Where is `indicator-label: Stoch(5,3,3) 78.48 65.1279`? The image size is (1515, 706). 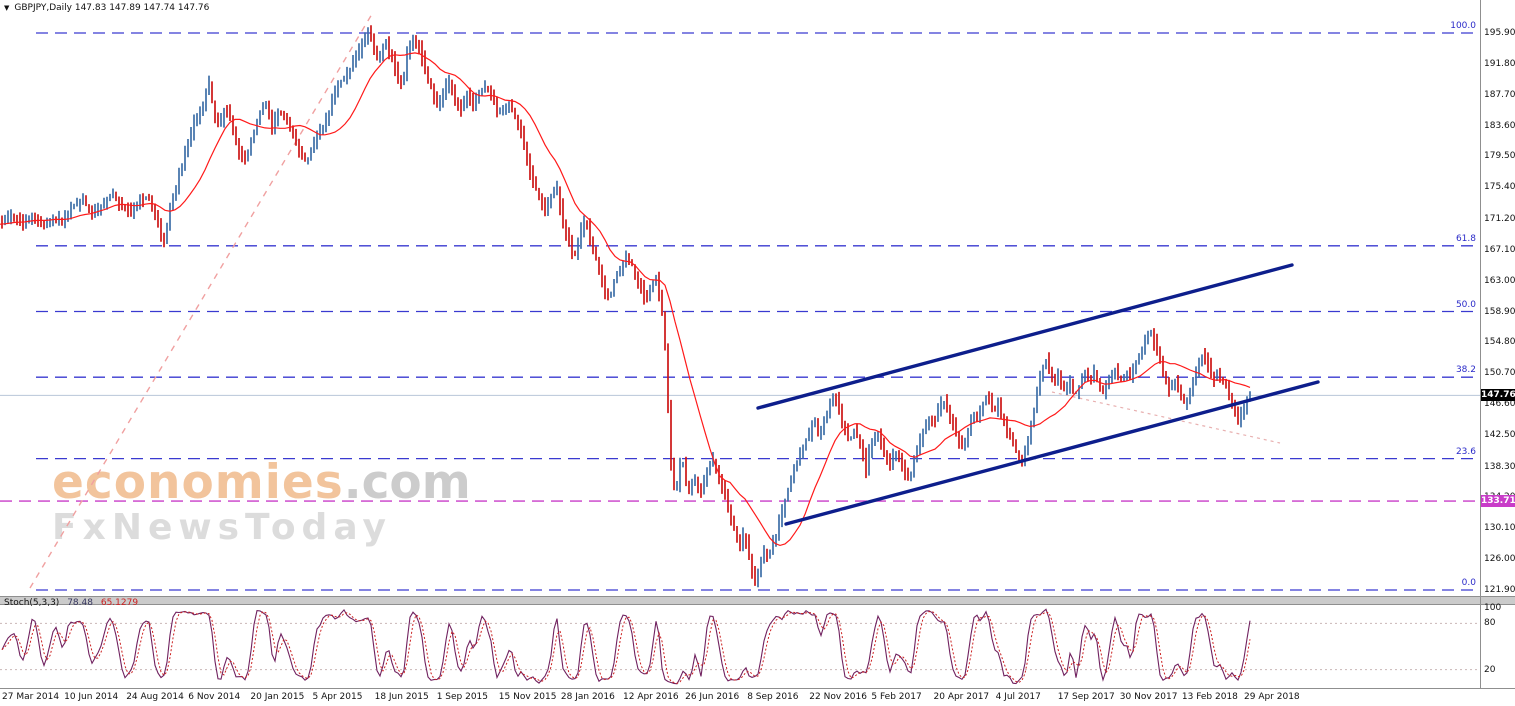 indicator-label: Stoch(5,3,3) 78.48 65.1279 is located at coordinates (71, 603).